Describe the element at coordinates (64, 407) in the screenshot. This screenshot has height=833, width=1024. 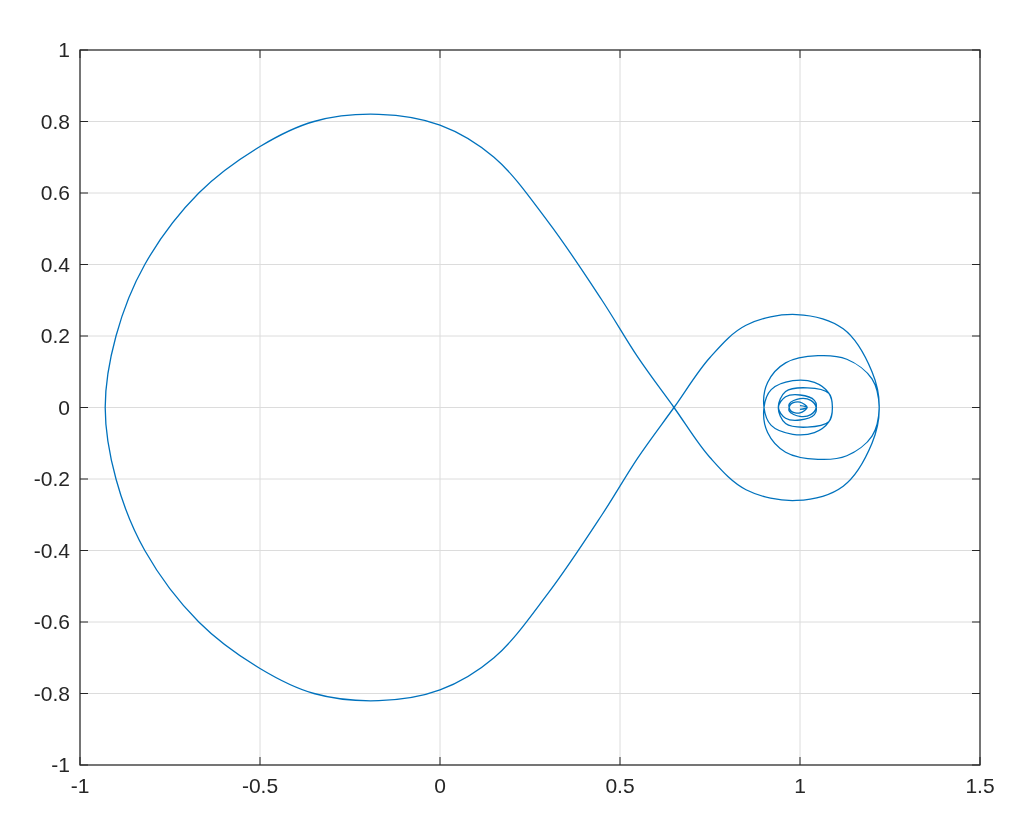
I see `y-tick-label: 0` at that location.